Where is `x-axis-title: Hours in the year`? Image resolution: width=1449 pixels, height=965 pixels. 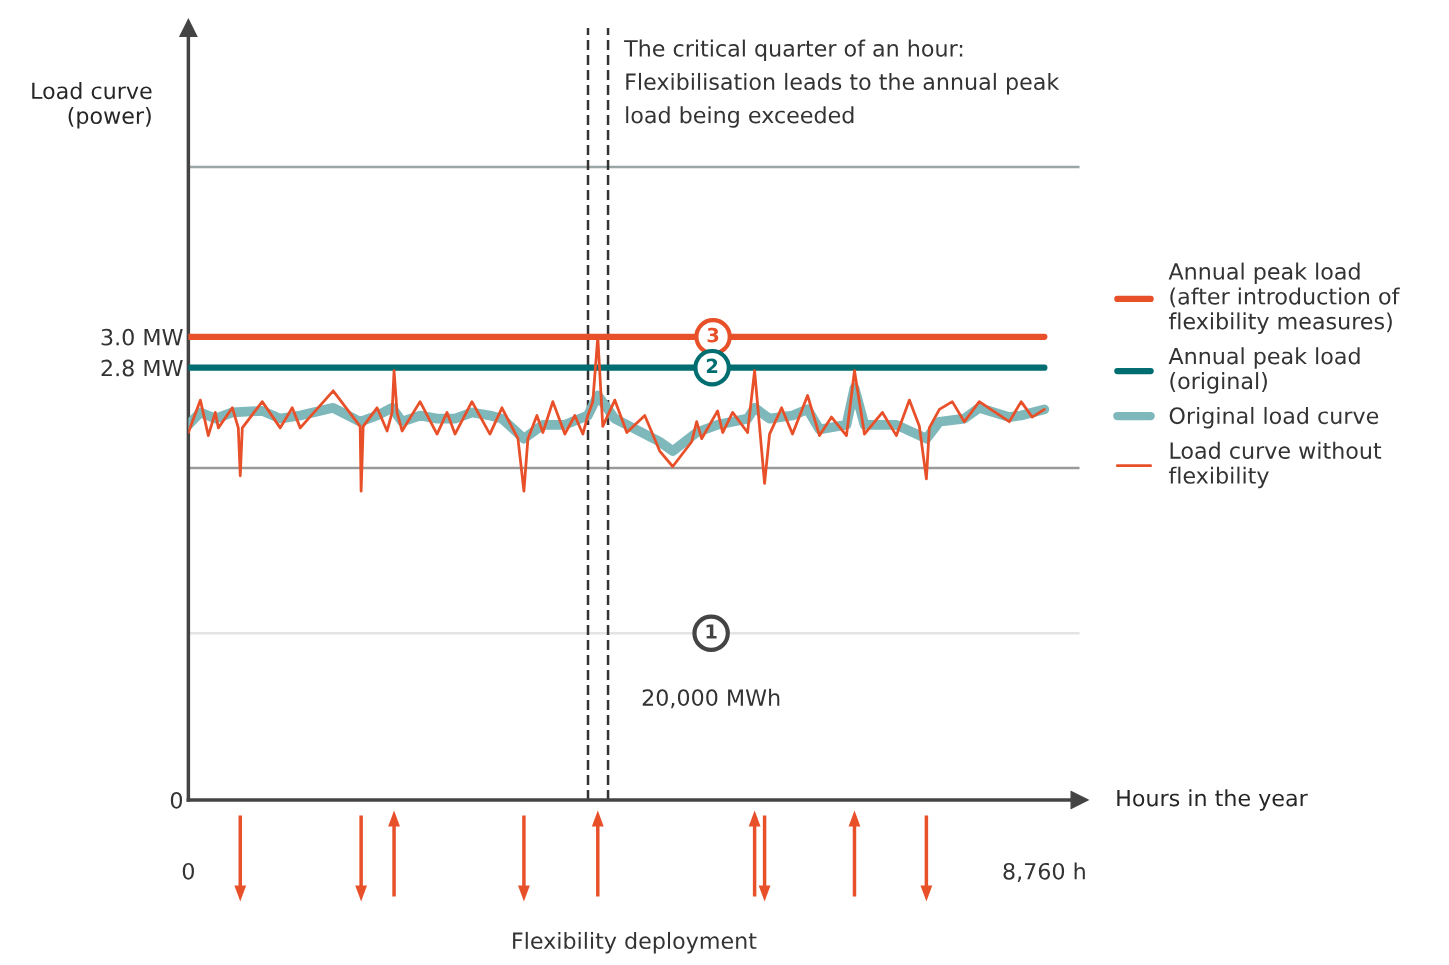 x-axis-title: Hours in the year is located at coordinates (1212, 800).